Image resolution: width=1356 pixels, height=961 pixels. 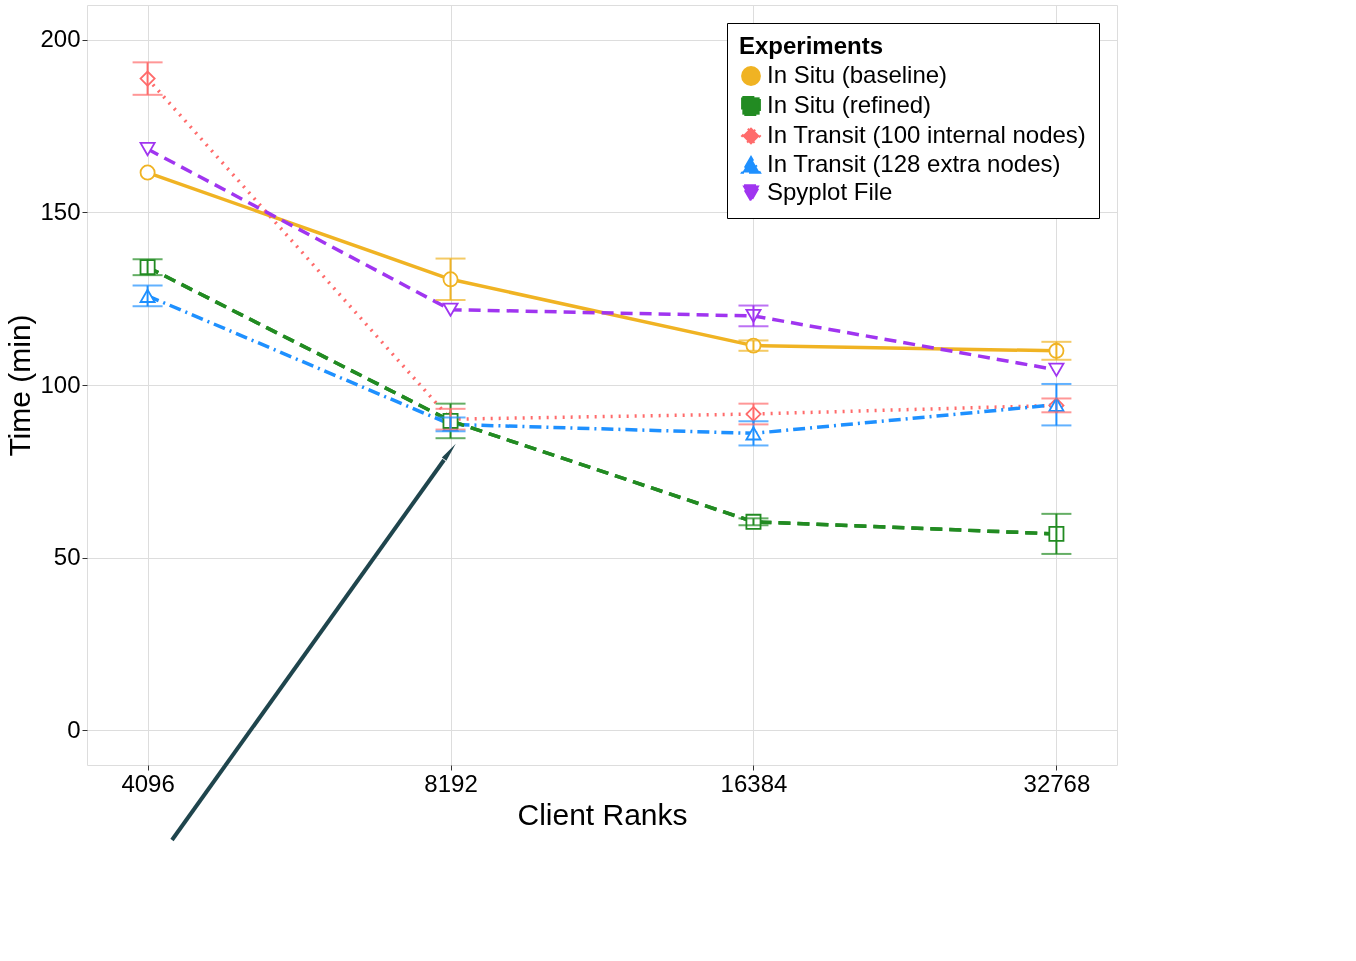 What do you see at coordinates (849, 104) in the screenshot?
I see `legend-label: In Situ (refined)` at bounding box center [849, 104].